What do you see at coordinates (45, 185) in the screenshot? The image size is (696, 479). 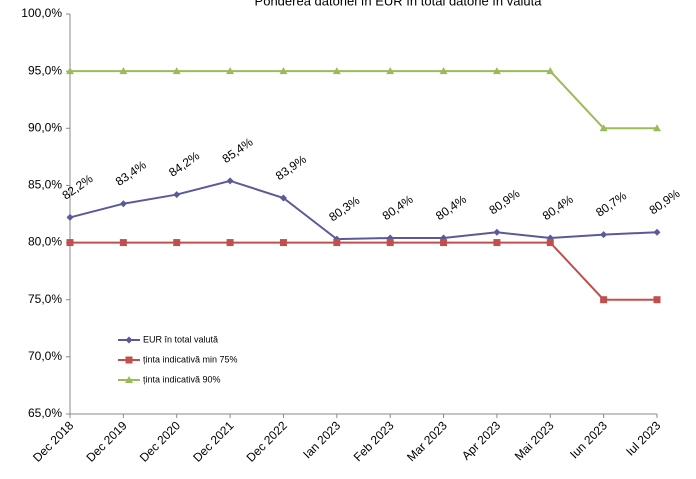 I see `y-tick-label: 85,0%` at bounding box center [45, 185].